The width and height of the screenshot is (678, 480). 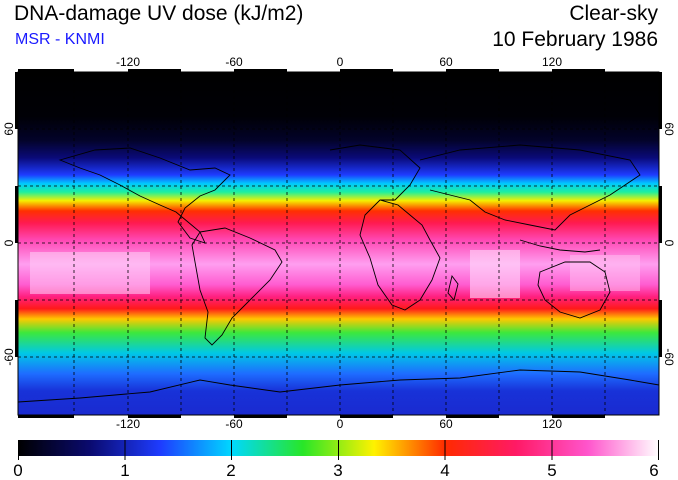 I want to click on lat-label-left: 0, so click(x=9, y=242).